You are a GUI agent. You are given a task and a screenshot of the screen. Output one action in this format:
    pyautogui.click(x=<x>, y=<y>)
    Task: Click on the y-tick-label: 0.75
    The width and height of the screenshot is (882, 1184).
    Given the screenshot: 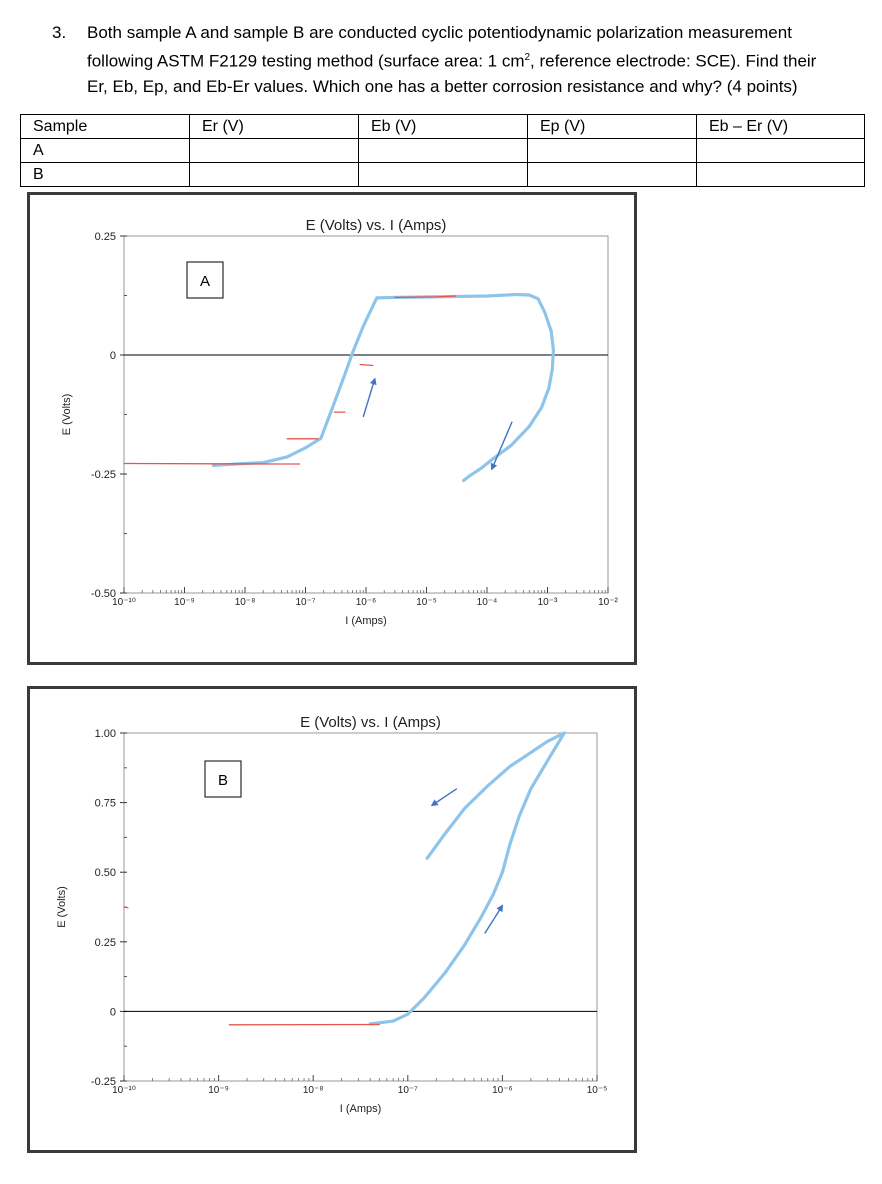 What is the action you would take?
    pyautogui.click(x=105, y=804)
    